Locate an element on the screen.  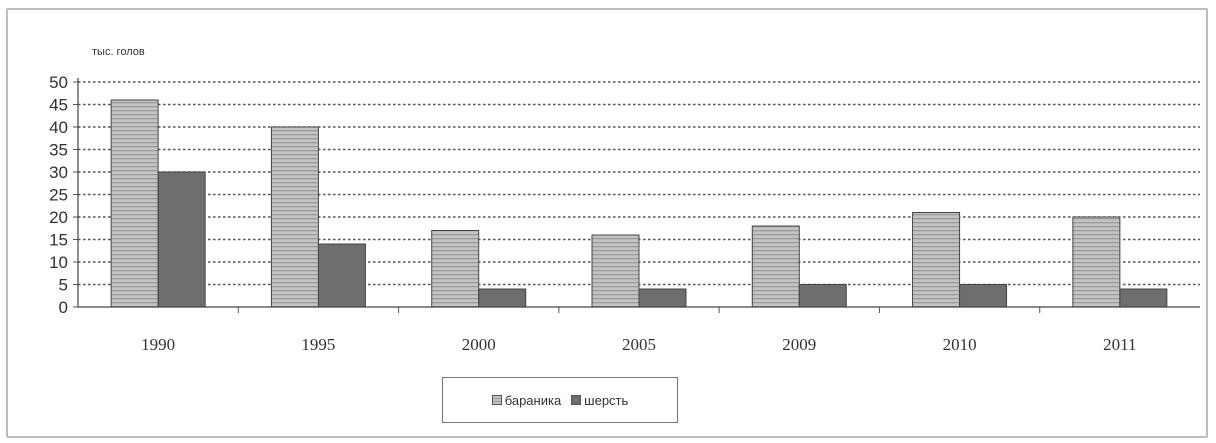
x-axis-ticks: 1990 1995 2000 2005 2009 2010 2011 is located at coordinates (638, 344).